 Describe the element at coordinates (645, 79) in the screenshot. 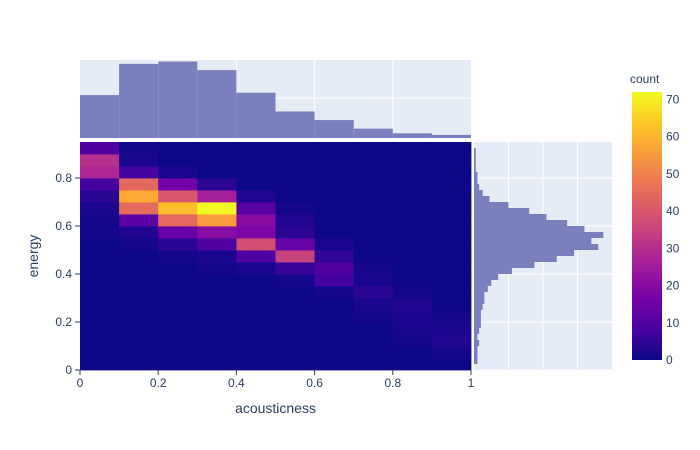

I see `colorbar-title: count` at that location.